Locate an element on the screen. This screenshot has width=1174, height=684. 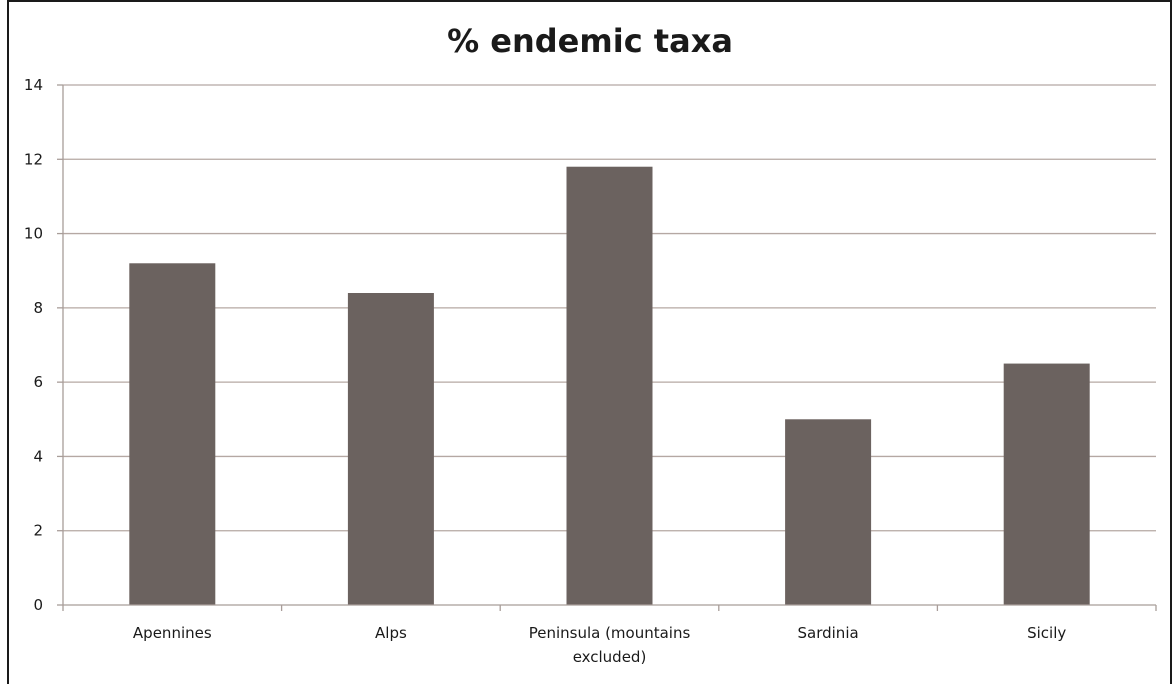
x-category-label: Sicily is located at coordinates (1046, 633).